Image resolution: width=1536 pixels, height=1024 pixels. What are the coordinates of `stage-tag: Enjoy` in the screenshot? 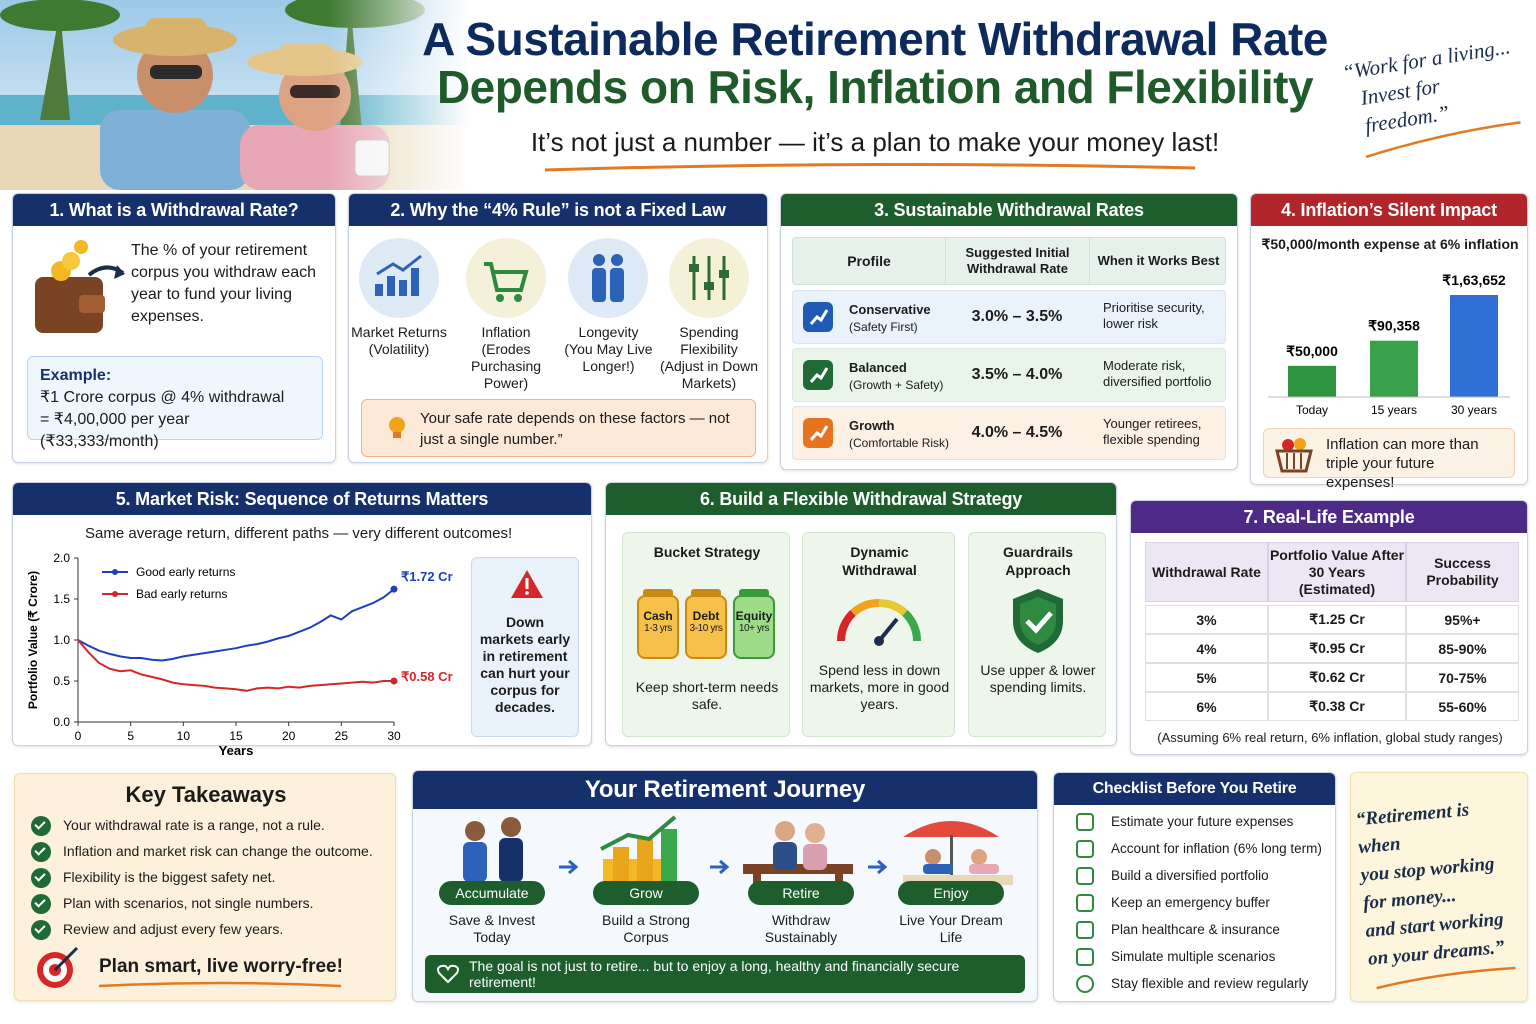 It's located at (951, 893).